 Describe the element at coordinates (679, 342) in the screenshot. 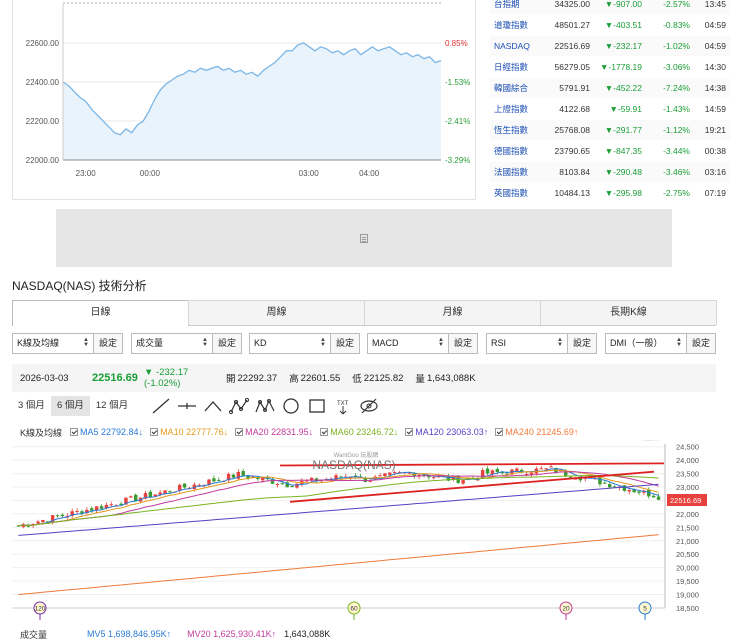

I see `select-arrows-icon: ▲ ▼` at that location.